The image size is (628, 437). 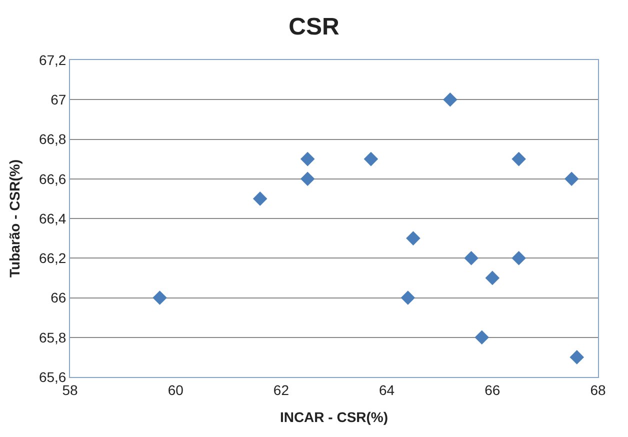 I want to click on x-tick-label: 64, so click(x=387, y=390).